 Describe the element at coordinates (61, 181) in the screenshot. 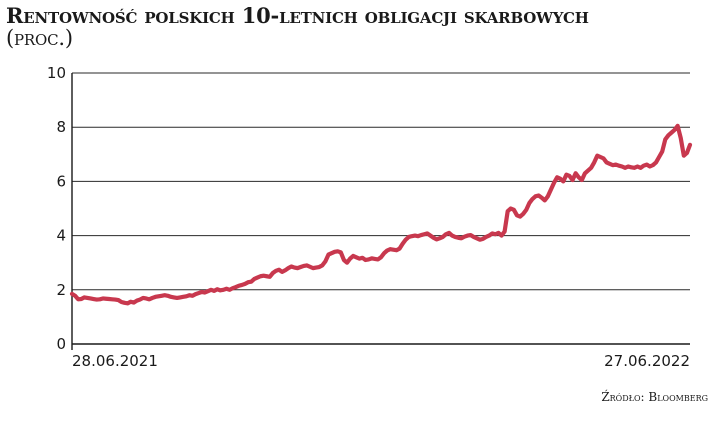

I see `y-tick-label-6: 6` at that location.